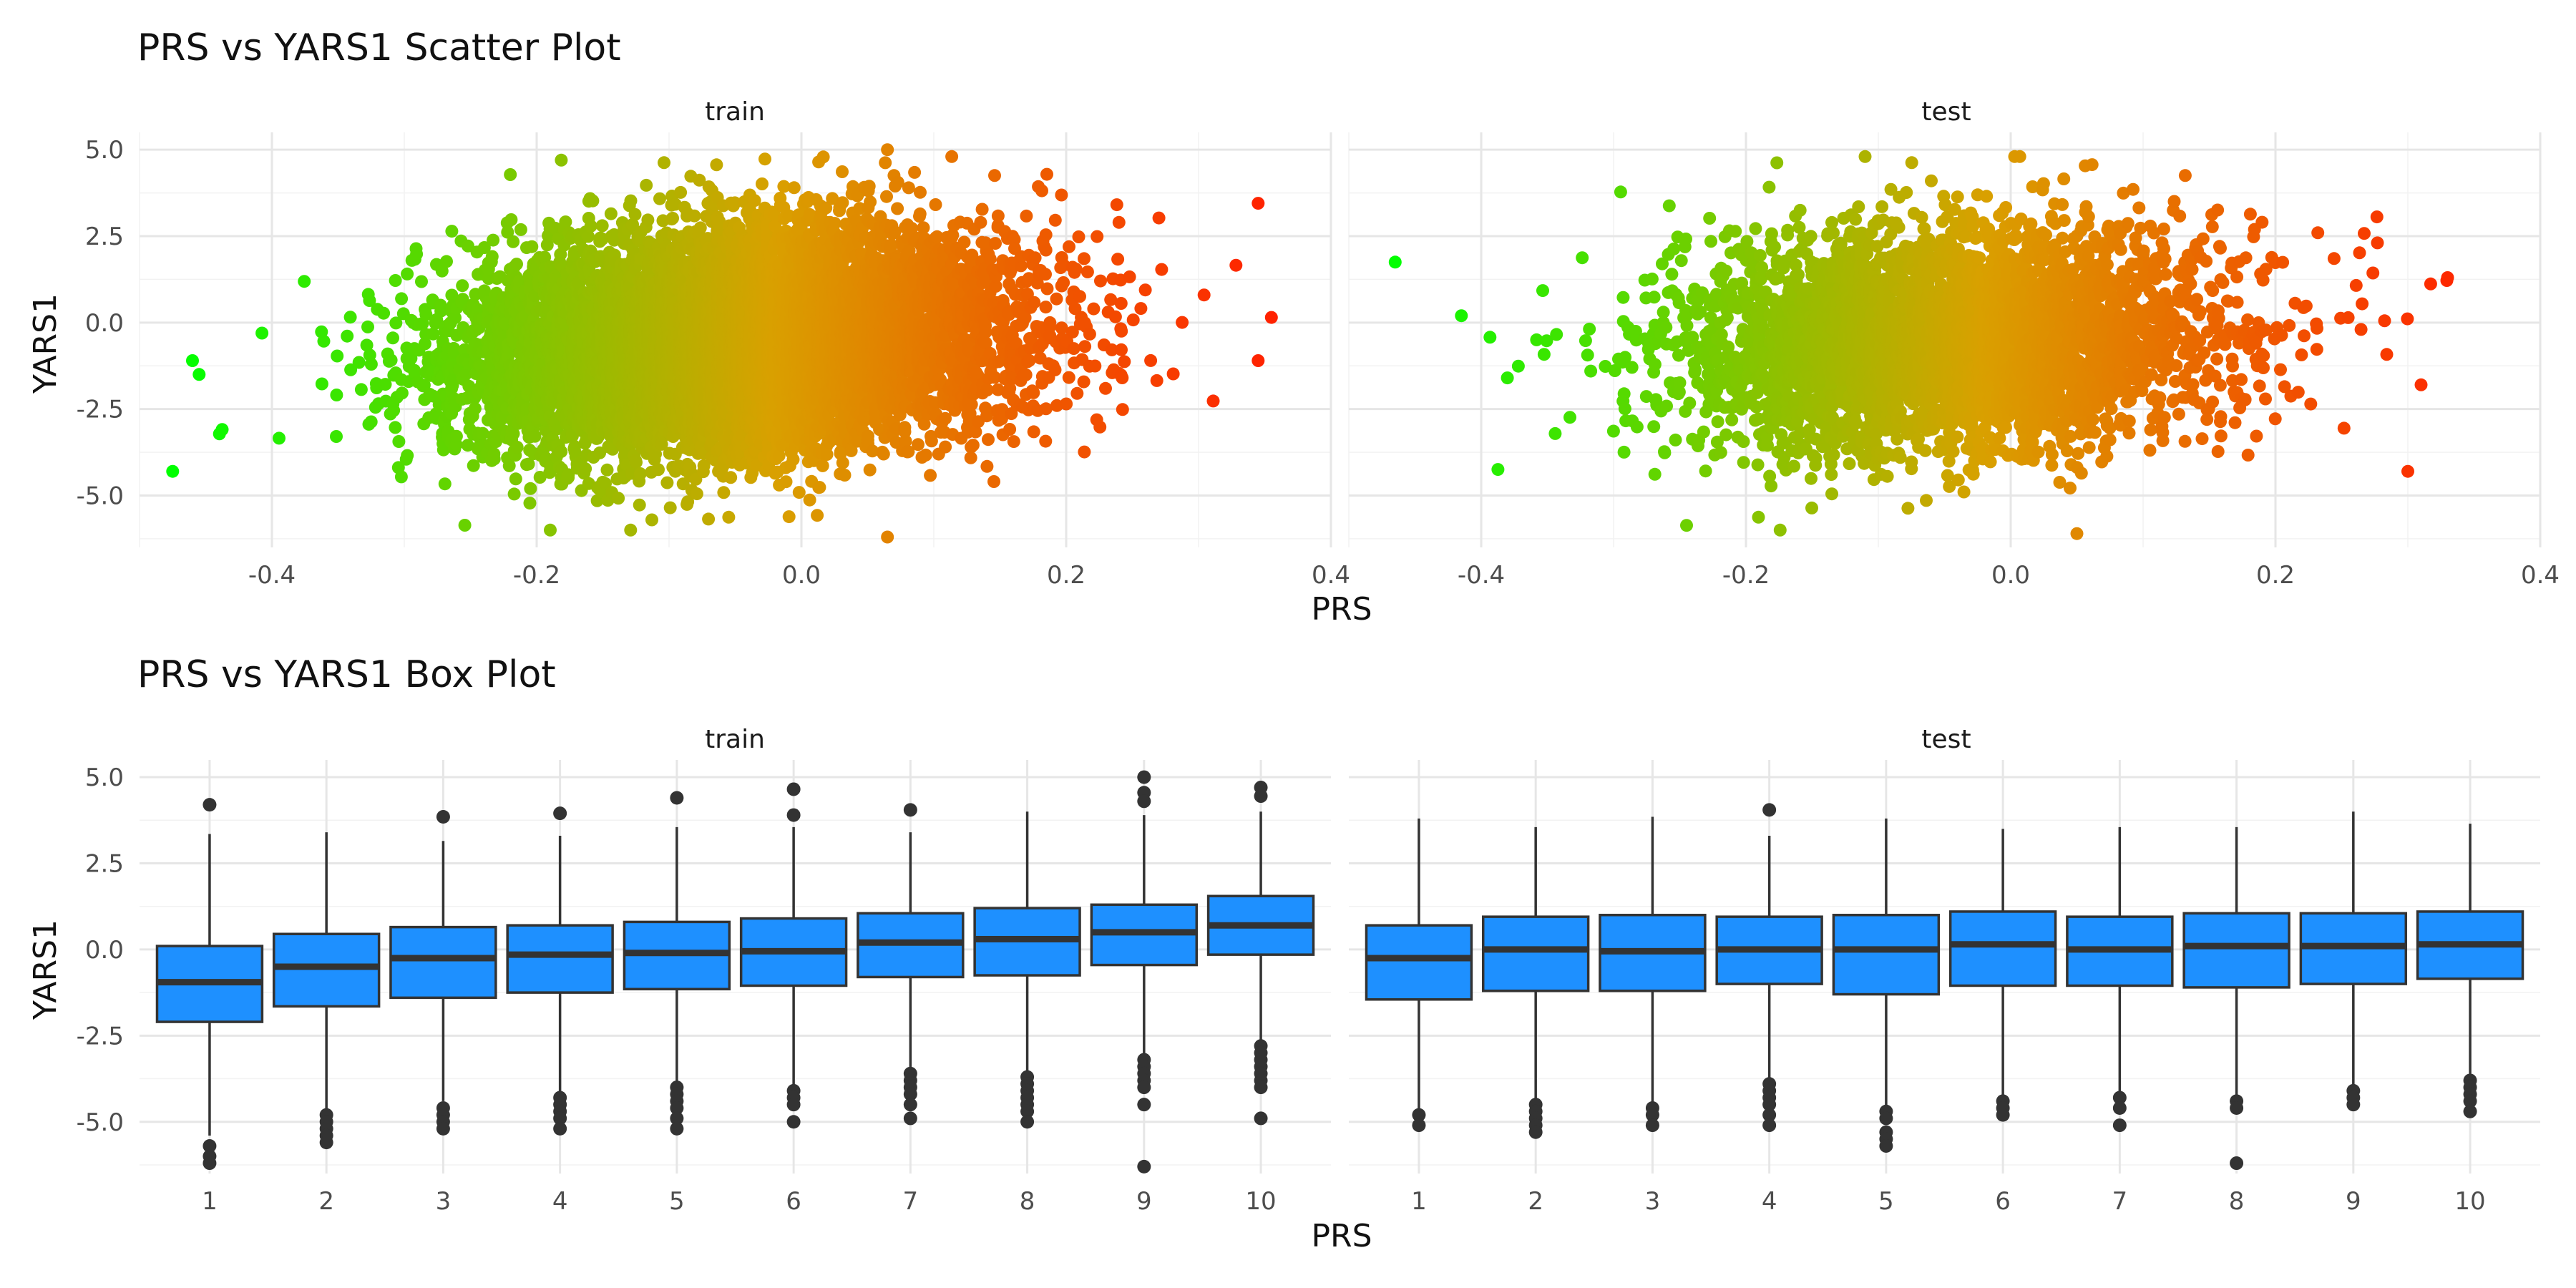  What do you see at coordinates (1066, 575) in the screenshot?
I see `x-tick-label: 0.2` at bounding box center [1066, 575].